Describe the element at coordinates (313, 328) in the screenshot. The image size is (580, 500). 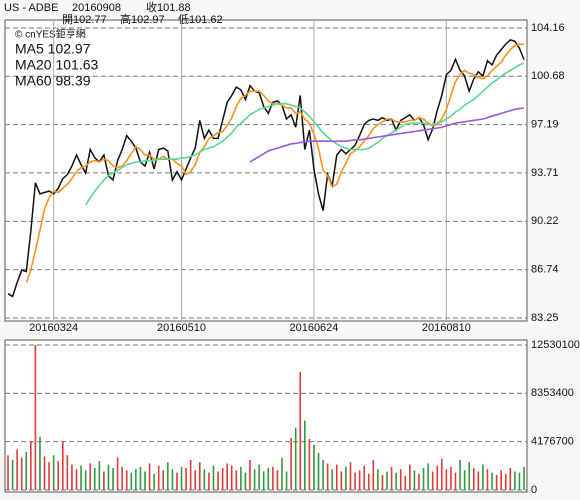
I see `x-tick-label: 20160624` at that location.